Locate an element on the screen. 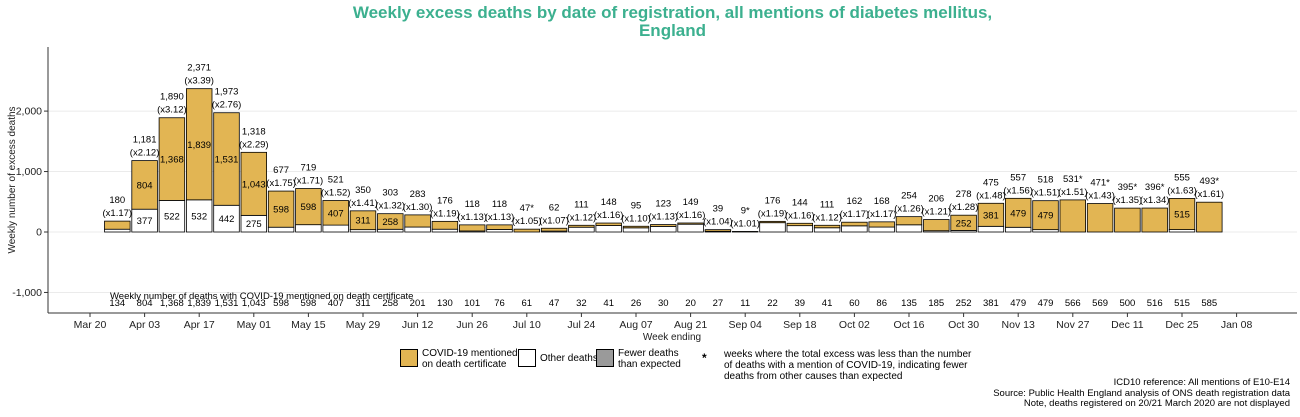 The height and width of the screenshot is (417, 1300). covid-count-label: 1,531 is located at coordinates (227, 303).